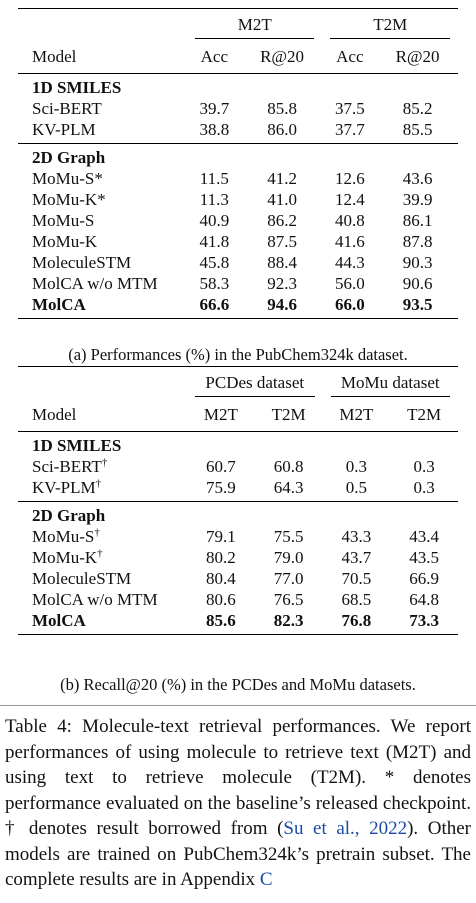  I want to click on value-cell: 43.6, so click(417, 178).